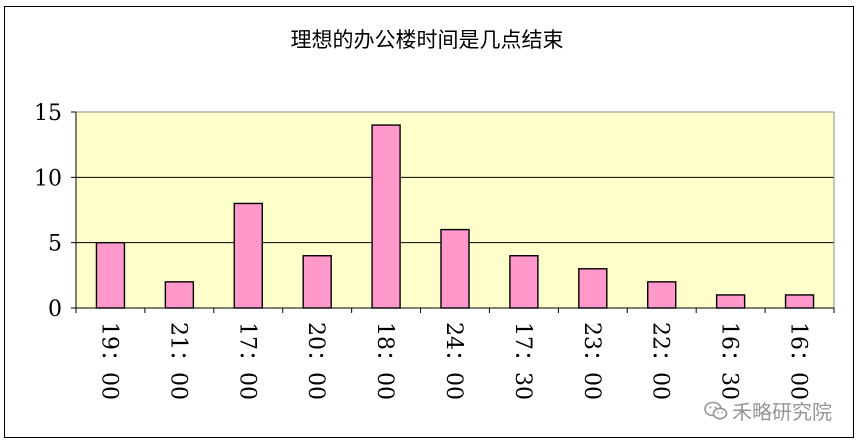 This screenshot has width=862, height=448. I want to click on x-tick-label: 16：30, so click(729, 361).